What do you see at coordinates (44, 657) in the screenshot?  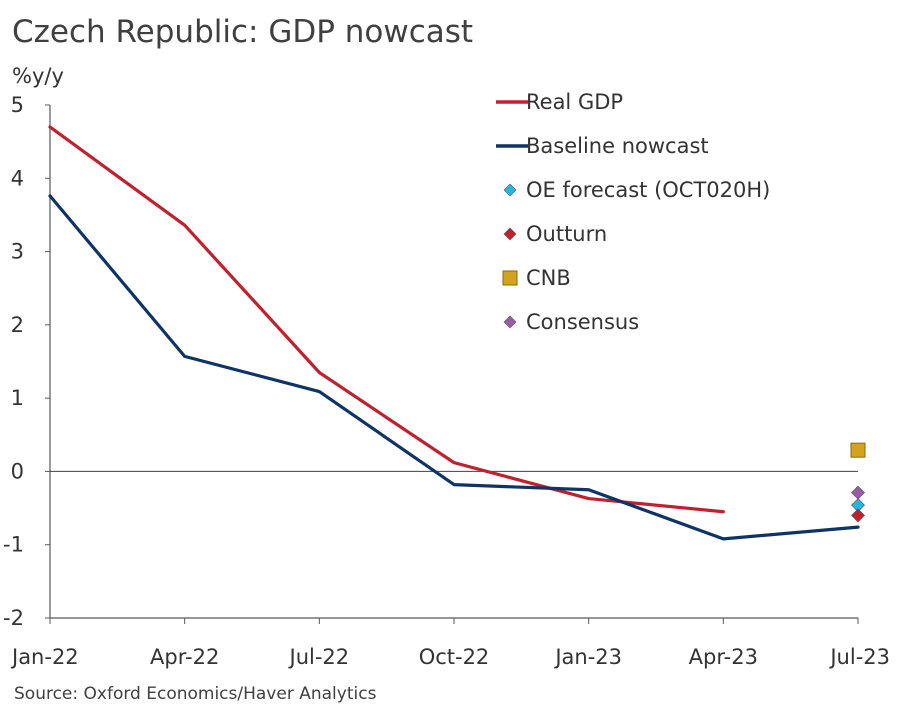 I see `x-tick-label: Jan-22` at bounding box center [44, 657].